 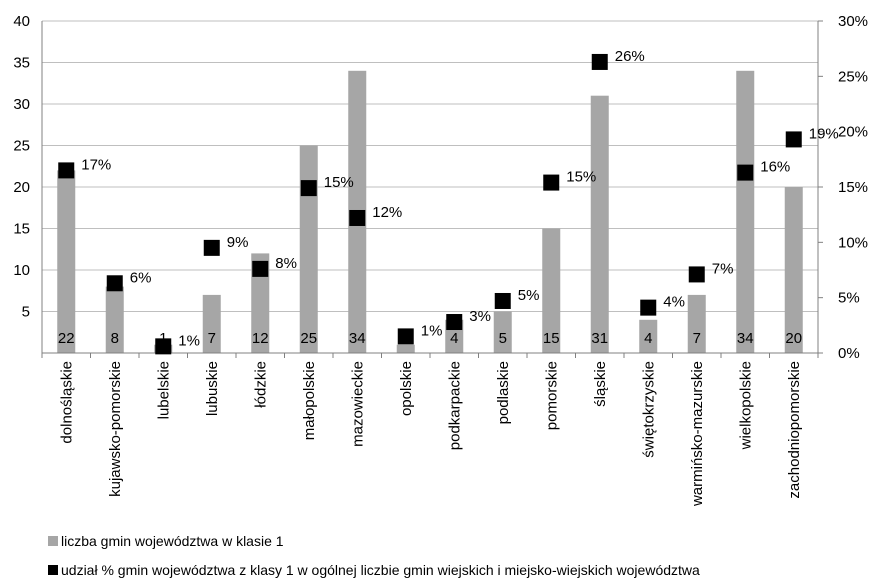 What do you see at coordinates (115, 338) in the screenshot?
I see `bar-value-label: 8` at bounding box center [115, 338].